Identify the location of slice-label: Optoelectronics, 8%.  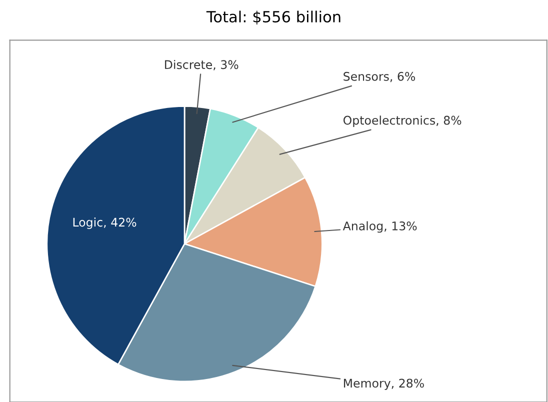
(402, 122).